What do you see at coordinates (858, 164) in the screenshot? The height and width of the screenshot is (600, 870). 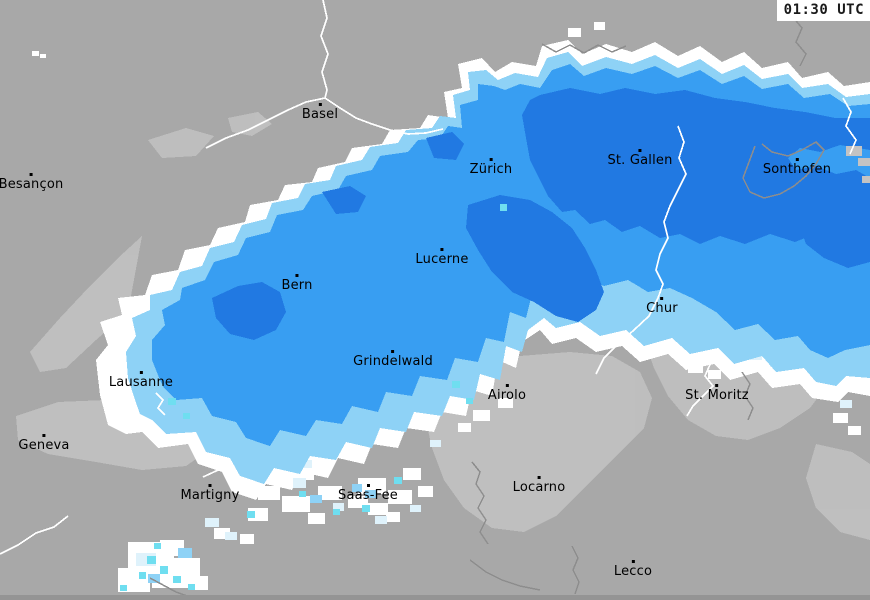 I see `terrain-over-layer` at bounding box center [858, 164].